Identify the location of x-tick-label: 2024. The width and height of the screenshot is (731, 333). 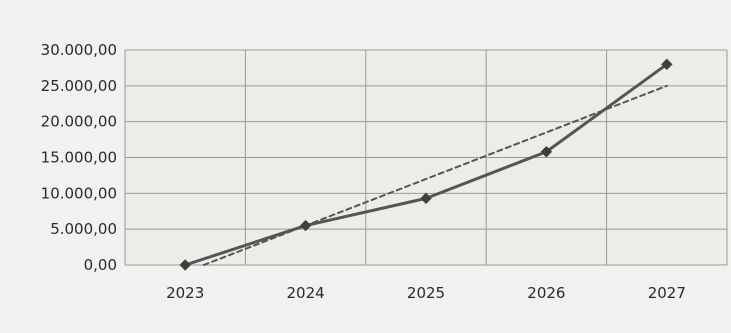
(306, 293).